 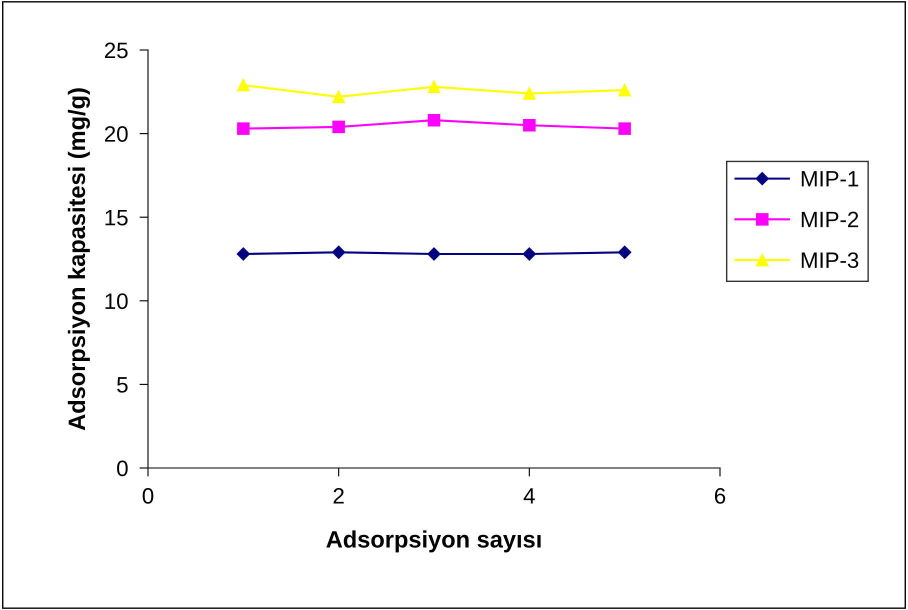 What do you see at coordinates (79, 259) in the screenshot?
I see `y-axis-title: Adsorpsiyon kapasitesi (mg/g)` at bounding box center [79, 259].